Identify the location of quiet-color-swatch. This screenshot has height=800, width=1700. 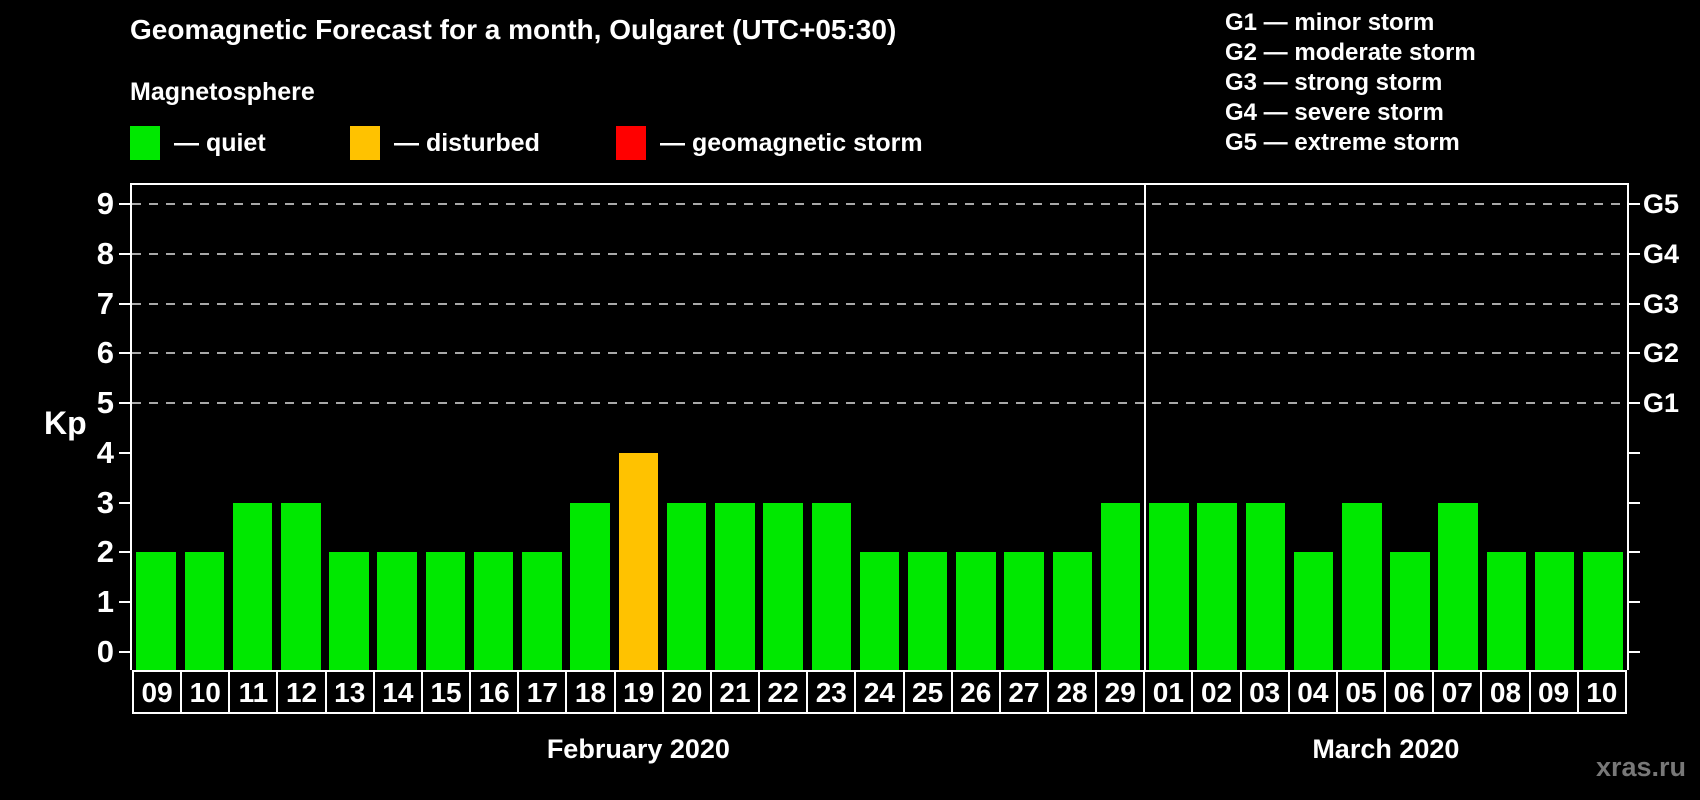
(145, 143).